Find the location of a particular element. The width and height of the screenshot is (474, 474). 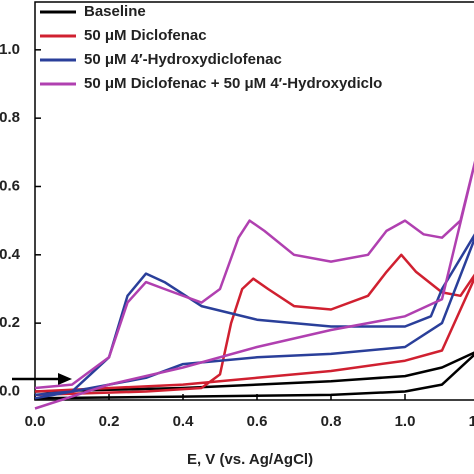

legend-label: Baseline is located at coordinates (115, 11).